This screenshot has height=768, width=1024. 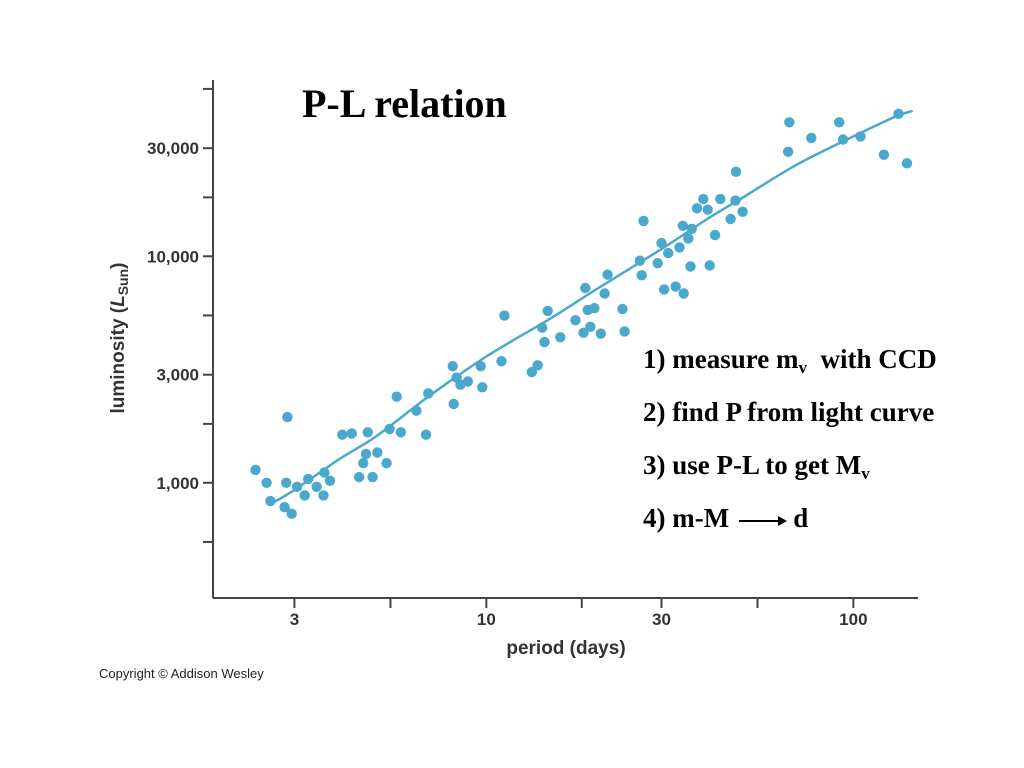 I want to click on step-1-text: 1) measure m, so click(x=721, y=359).